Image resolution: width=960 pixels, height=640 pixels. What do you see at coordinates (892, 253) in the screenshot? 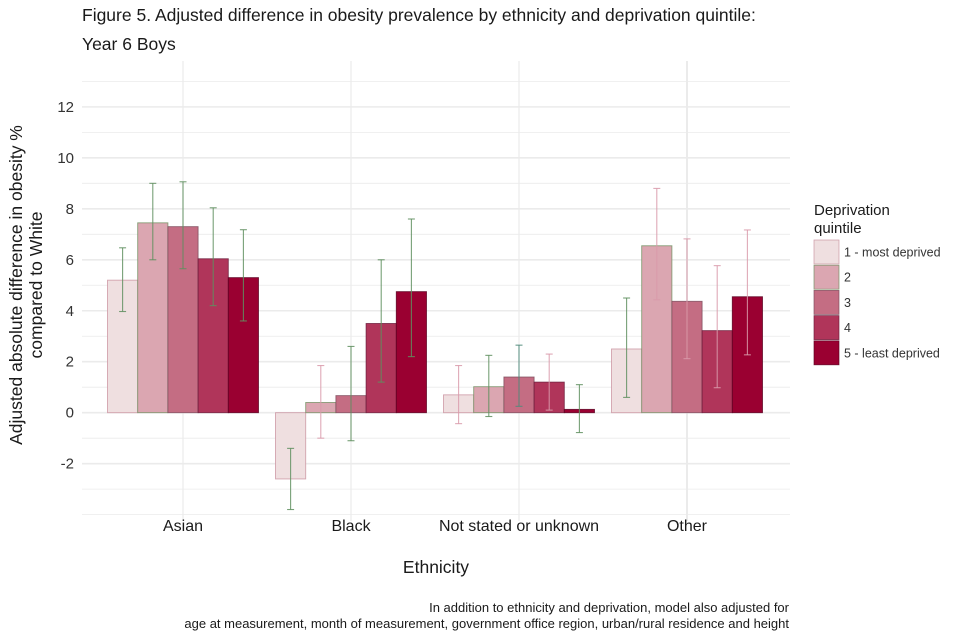
I see `legend-label-1: 1 - most deprived` at bounding box center [892, 253].